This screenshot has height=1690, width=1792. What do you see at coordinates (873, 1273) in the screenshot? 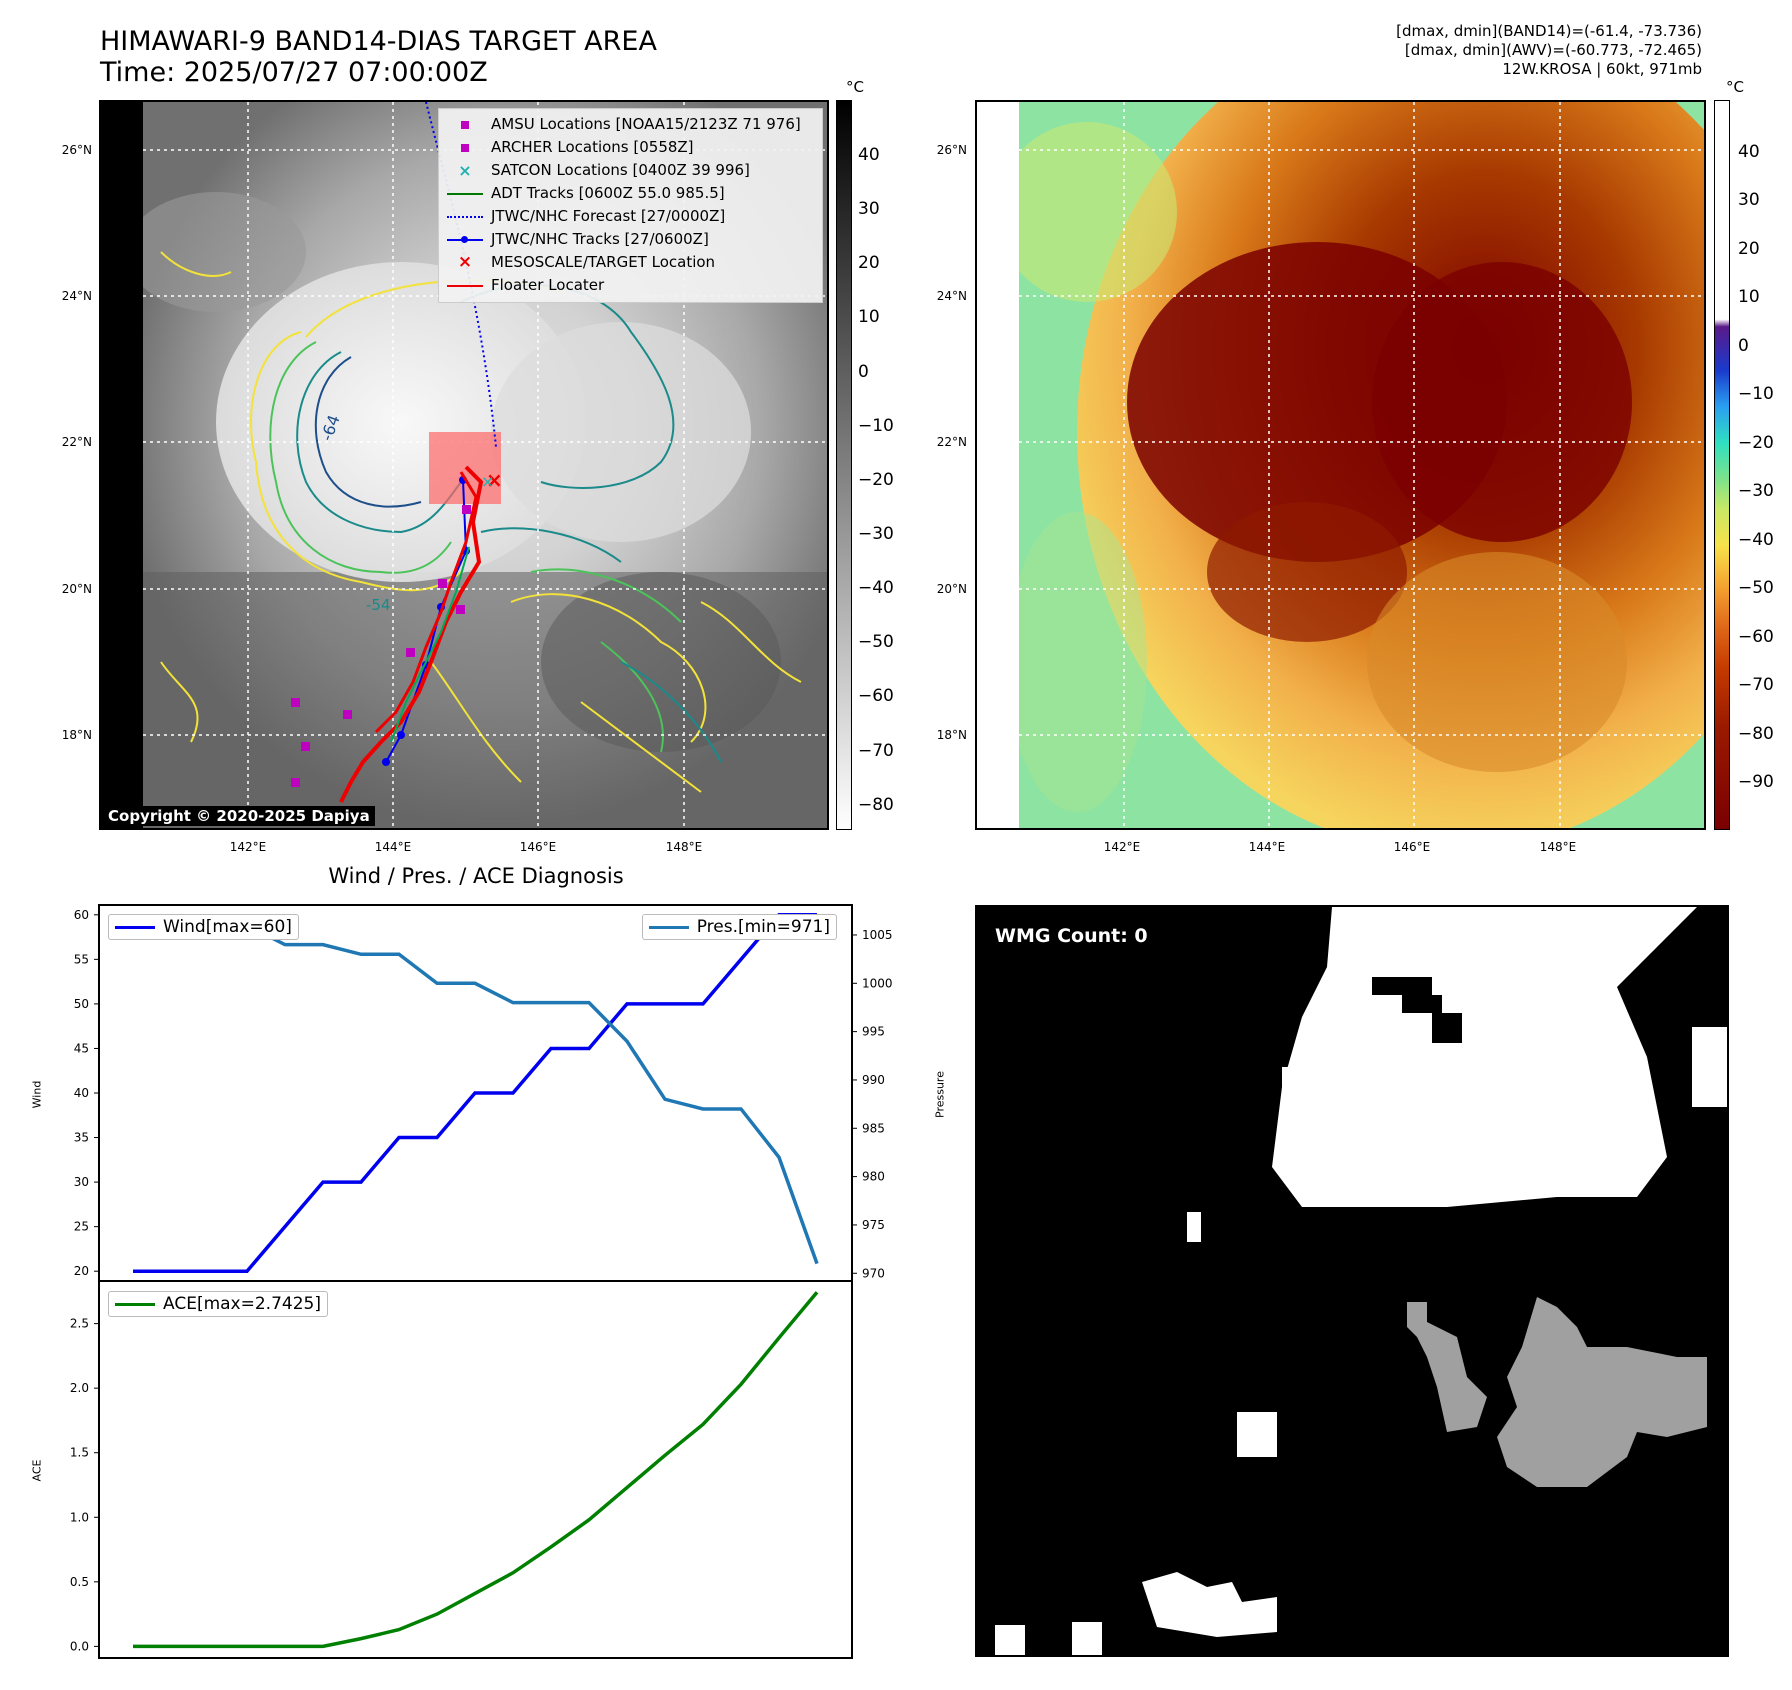
I see `pressure-tick-label: 970` at bounding box center [873, 1273].